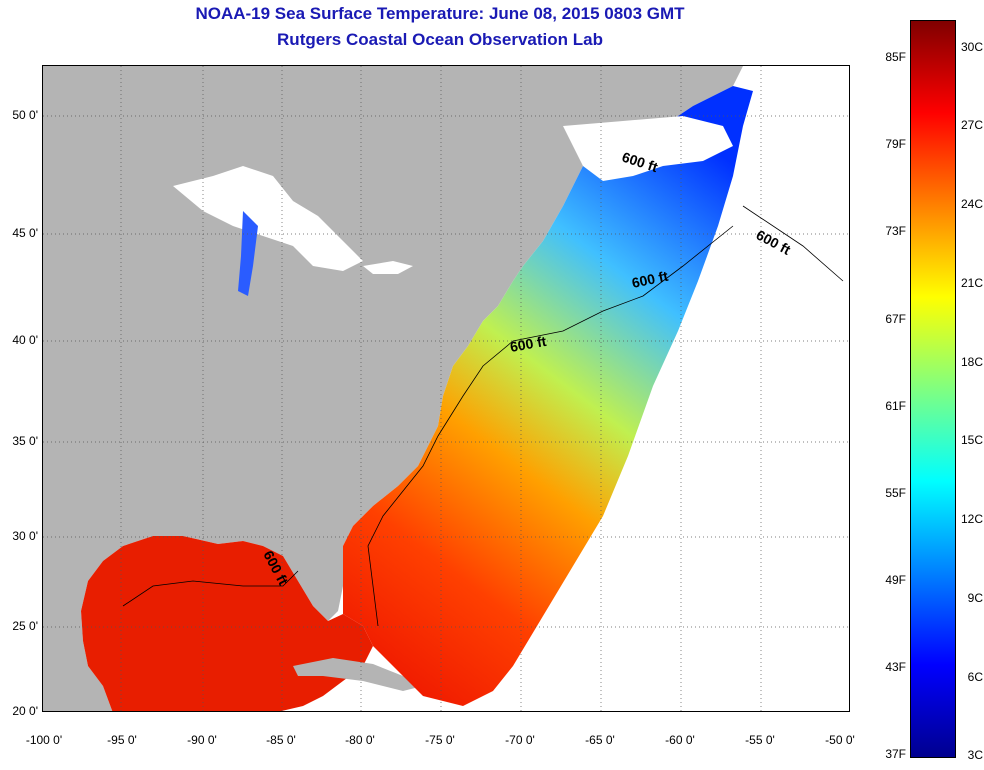 This screenshot has width=984, height=770. I want to click on colorbar-c-label: 6C, so click(975, 677).